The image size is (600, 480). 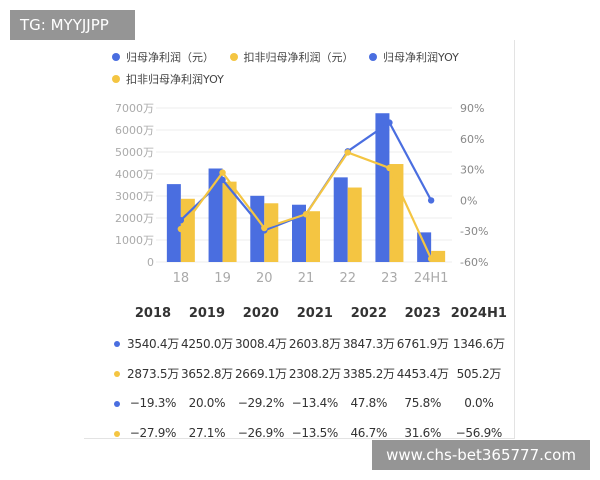 What do you see at coordinates (175, 79) in the screenshot?
I see `legend-label: 扣非归母净利润YOY` at bounding box center [175, 79].